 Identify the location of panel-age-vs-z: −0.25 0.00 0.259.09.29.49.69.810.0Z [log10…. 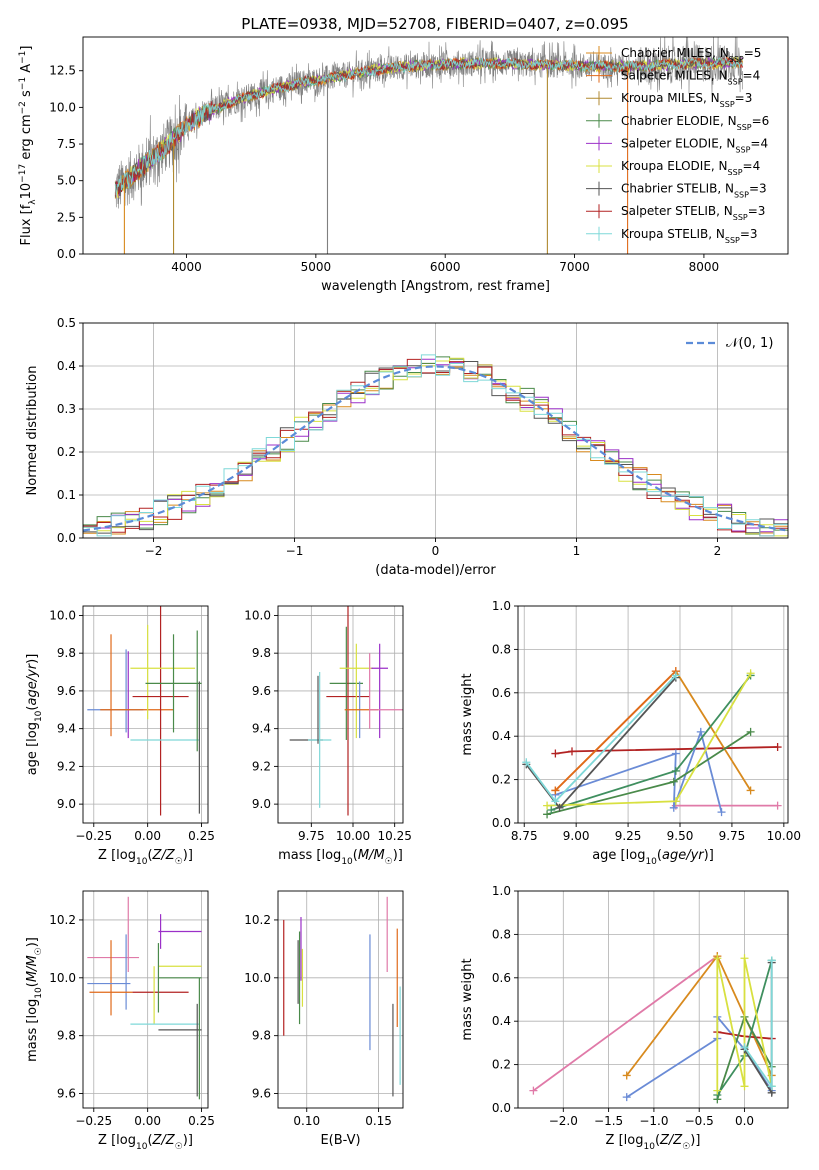
(120, 736).